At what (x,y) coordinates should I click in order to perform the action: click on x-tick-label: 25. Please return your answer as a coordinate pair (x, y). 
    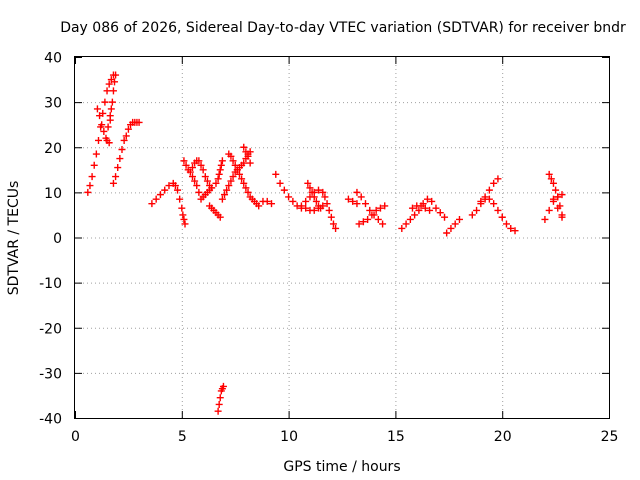
    Looking at the image, I should click on (610, 437).